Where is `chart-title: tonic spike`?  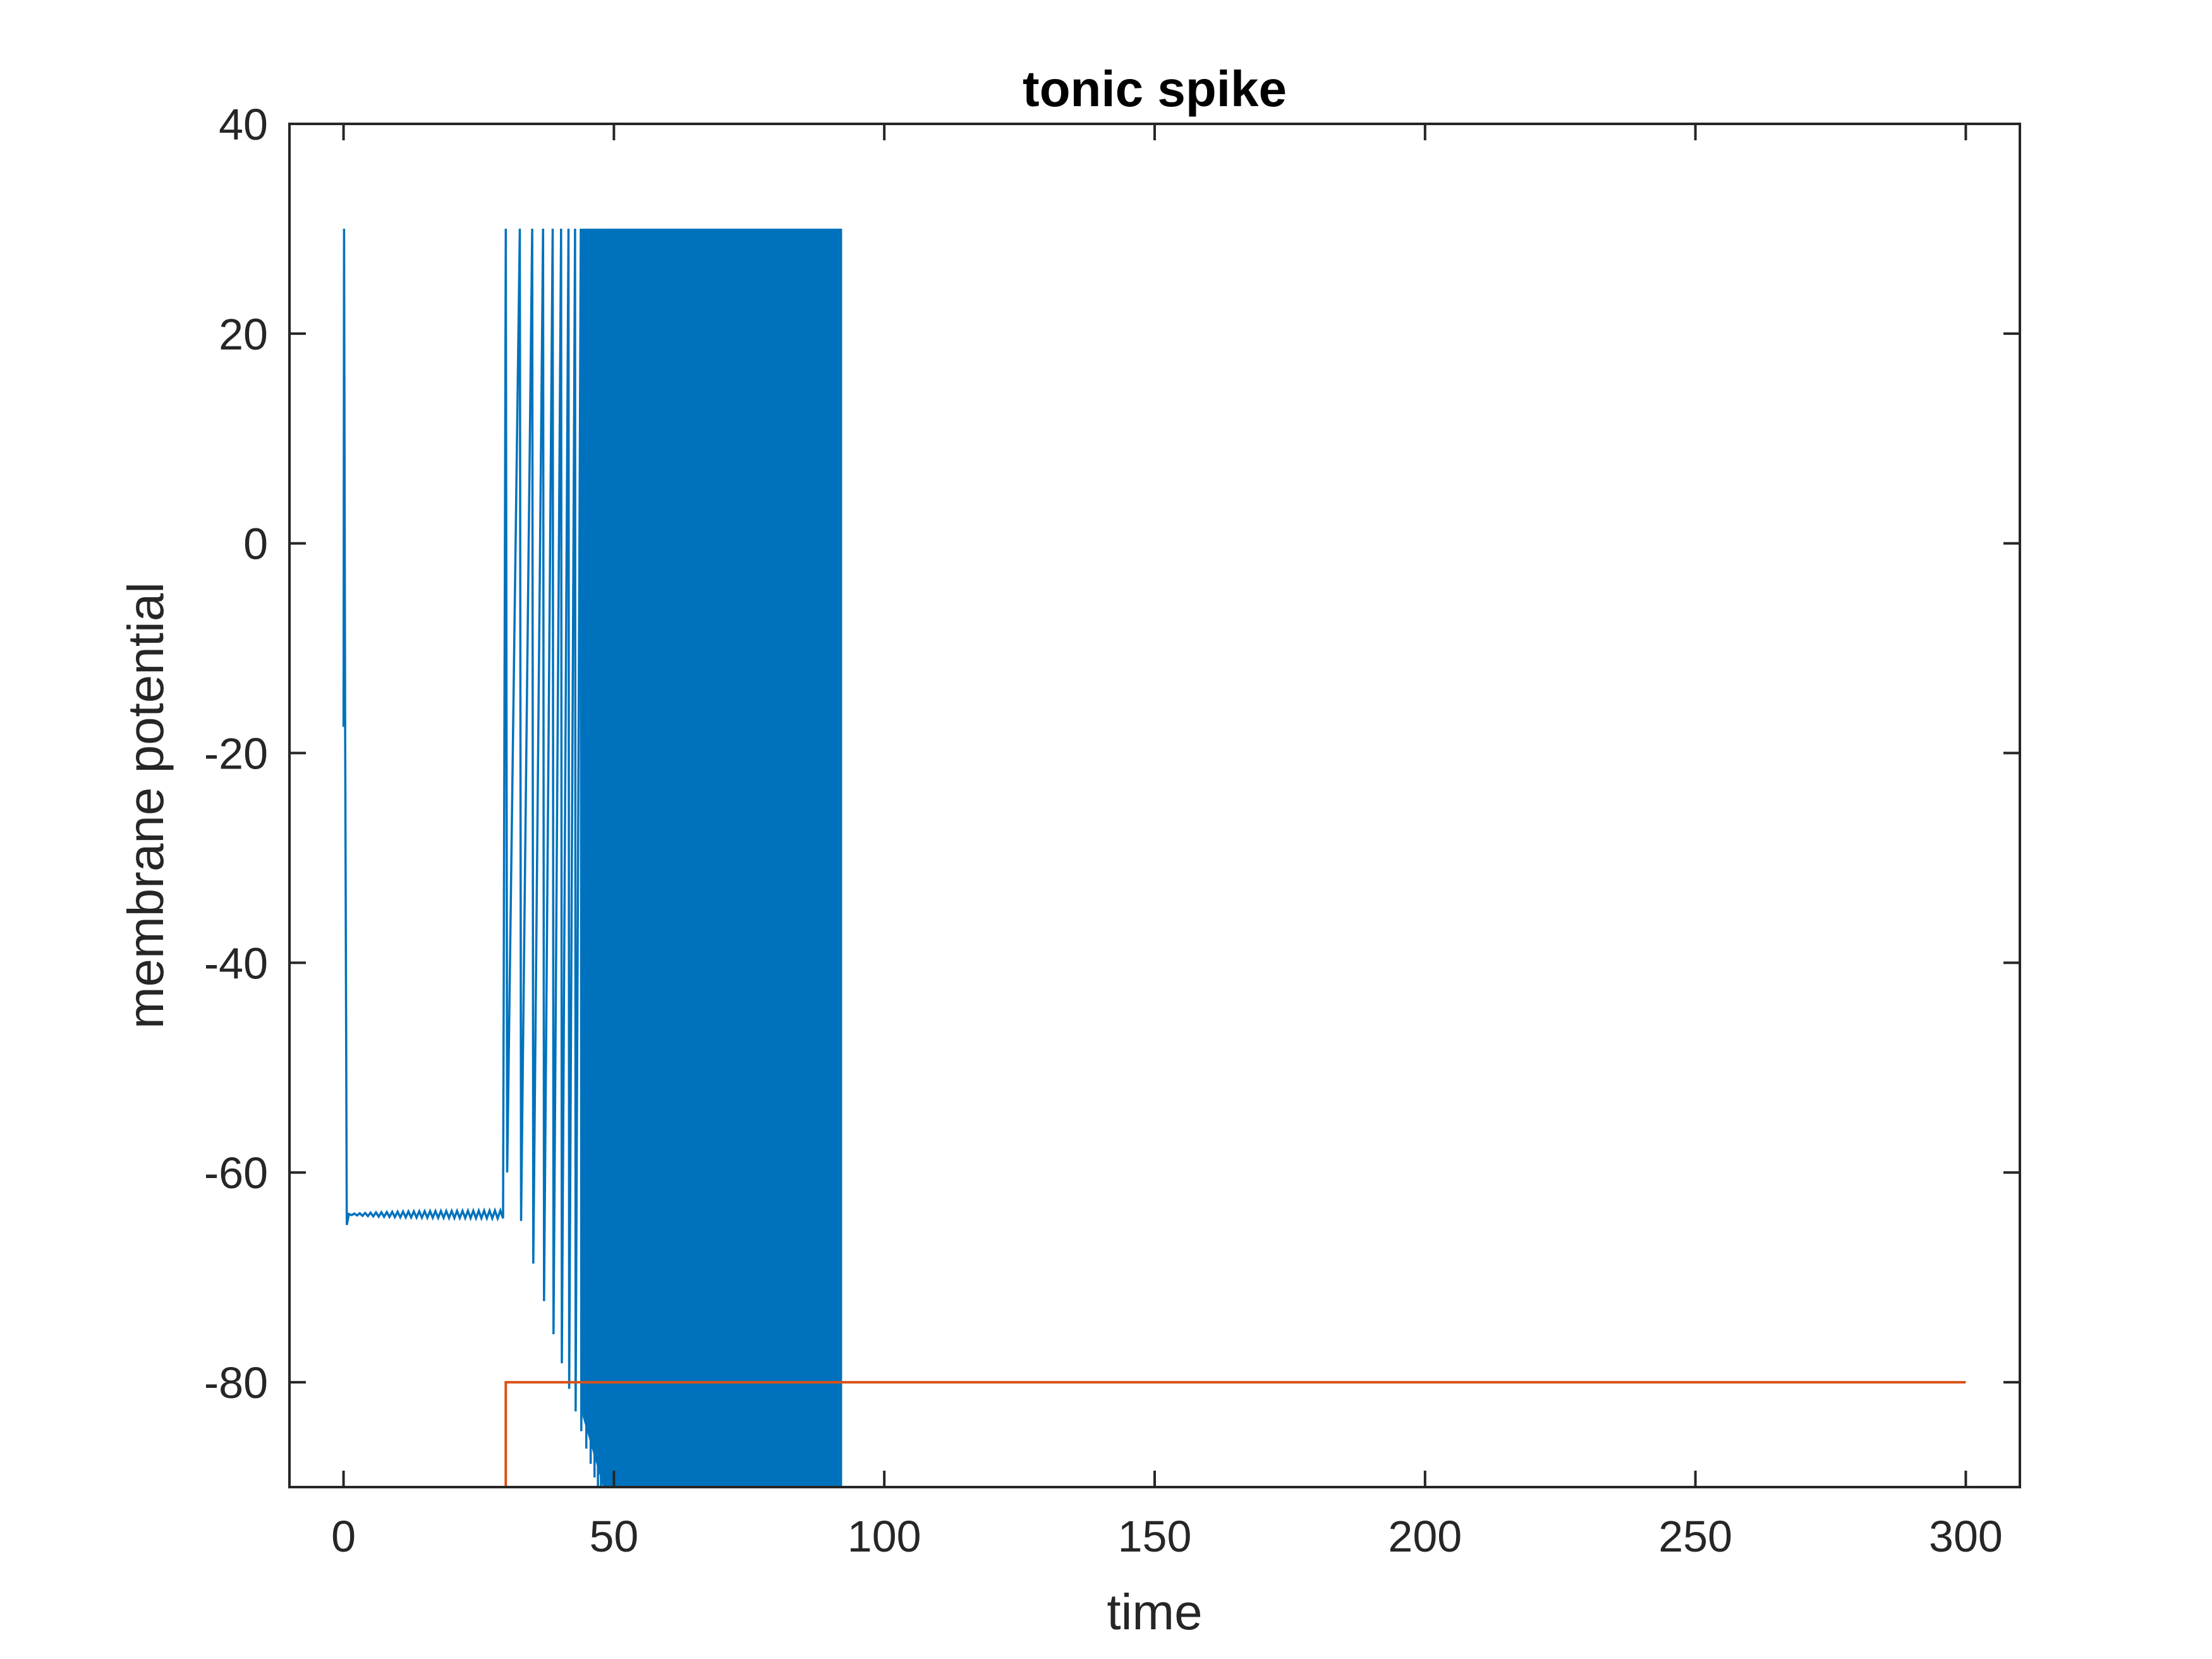 chart-title: tonic spike is located at coordinates (1155, 89).